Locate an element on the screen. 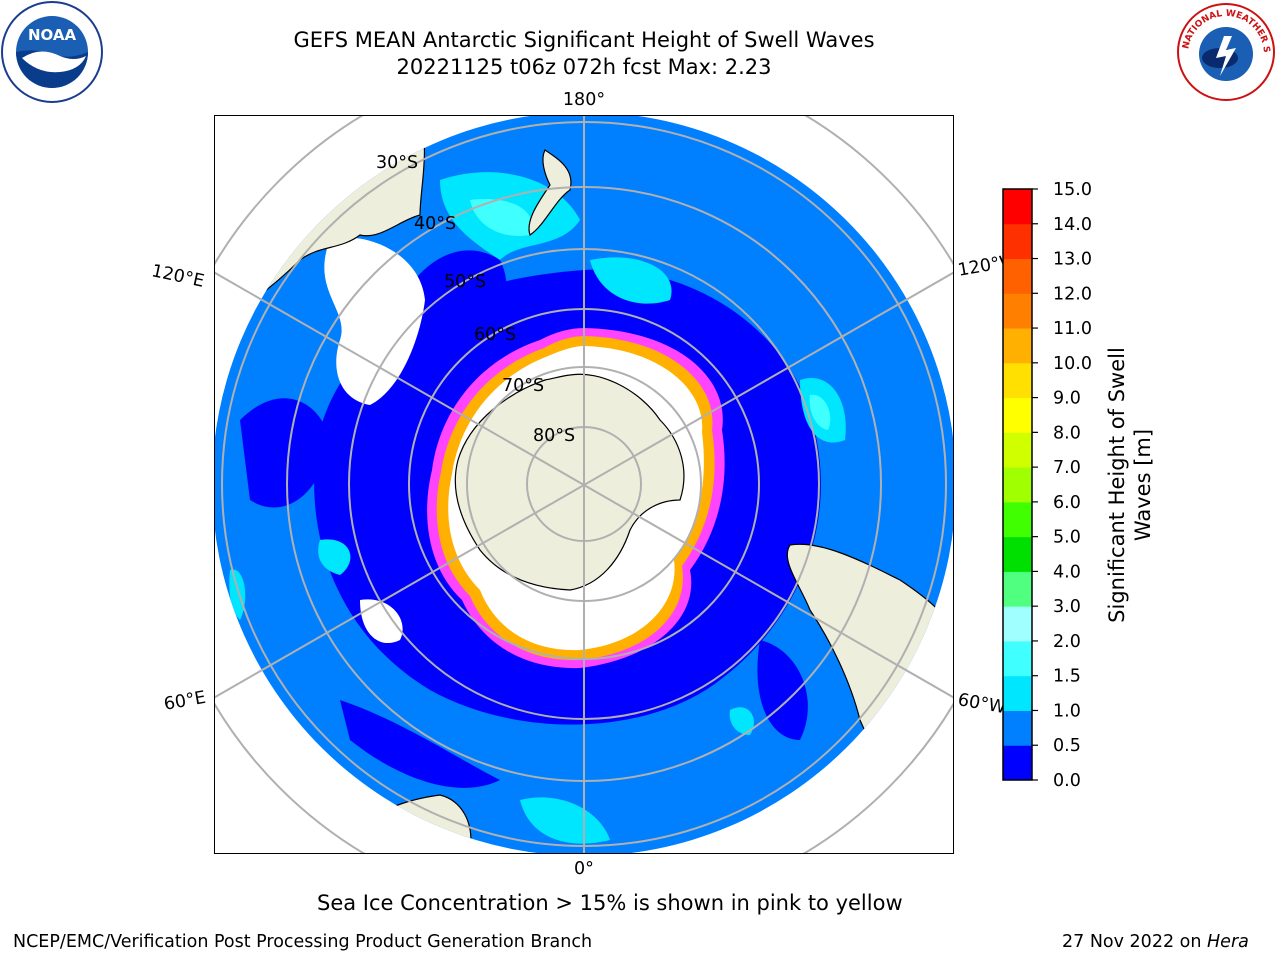  colorbar-tick-label: 7.0 is located at coordinates (1067, 468).